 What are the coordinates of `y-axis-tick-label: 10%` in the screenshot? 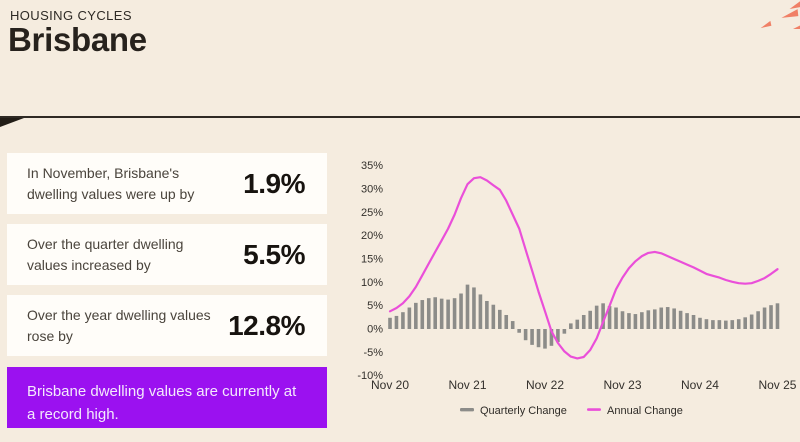 It's located at (372, 283).